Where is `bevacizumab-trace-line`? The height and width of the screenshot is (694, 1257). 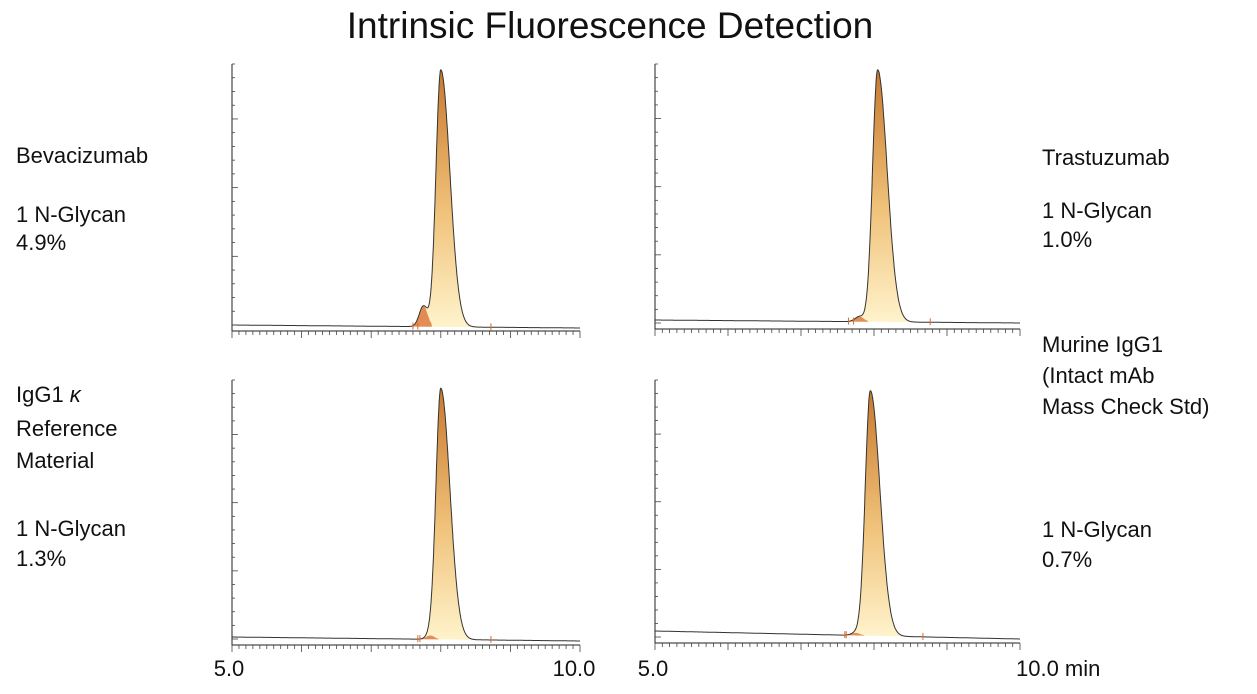
bevacizumab-trace-line is located at coordinates (406, 199).